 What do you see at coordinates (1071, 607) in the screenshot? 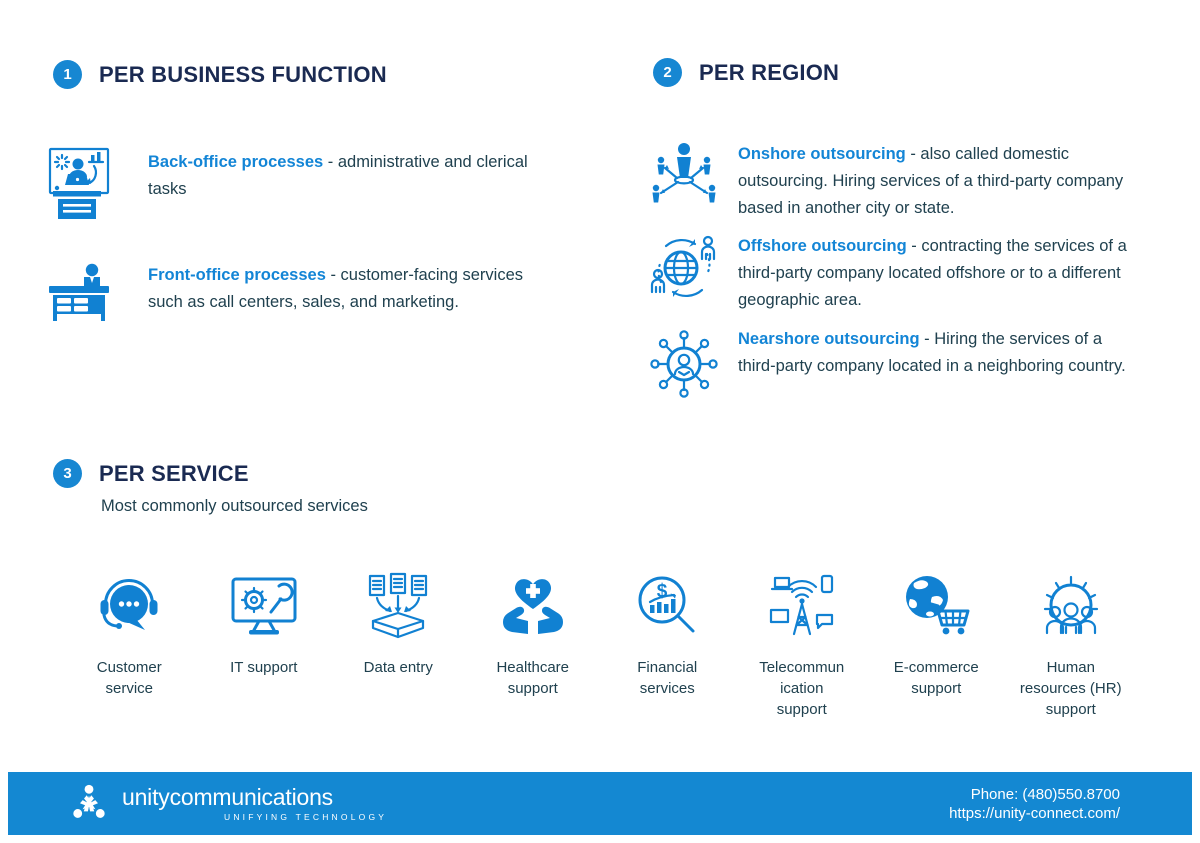
I see `human-resources-icon` at bounding box center [1071, 607].